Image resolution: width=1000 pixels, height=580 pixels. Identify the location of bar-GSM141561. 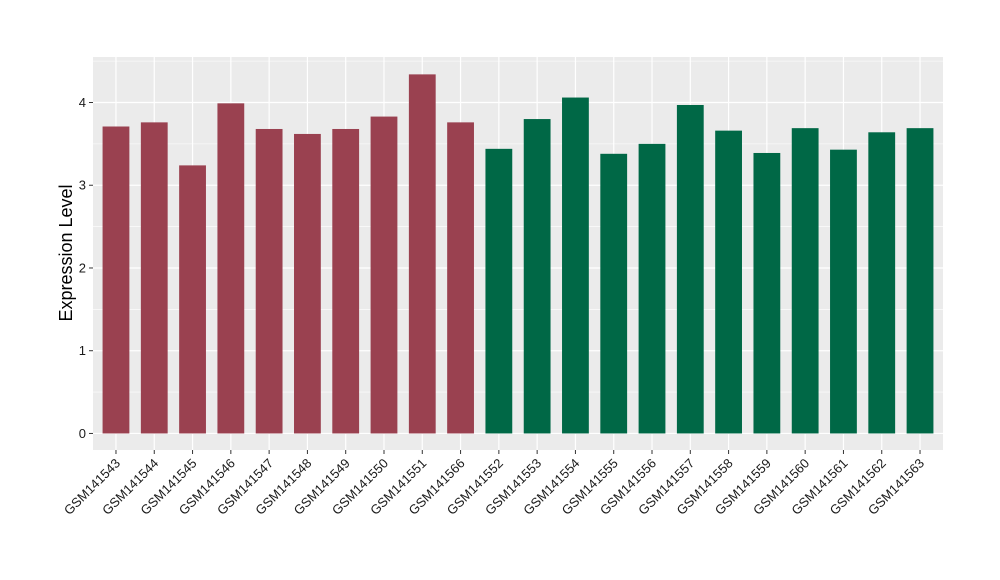
(843, 291).